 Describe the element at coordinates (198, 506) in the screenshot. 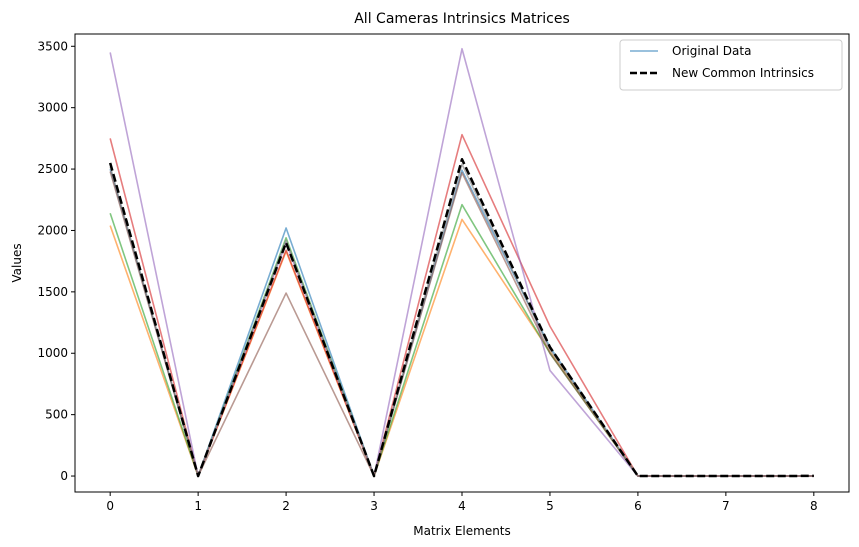

I see `x-tick-label: 1` at that location.